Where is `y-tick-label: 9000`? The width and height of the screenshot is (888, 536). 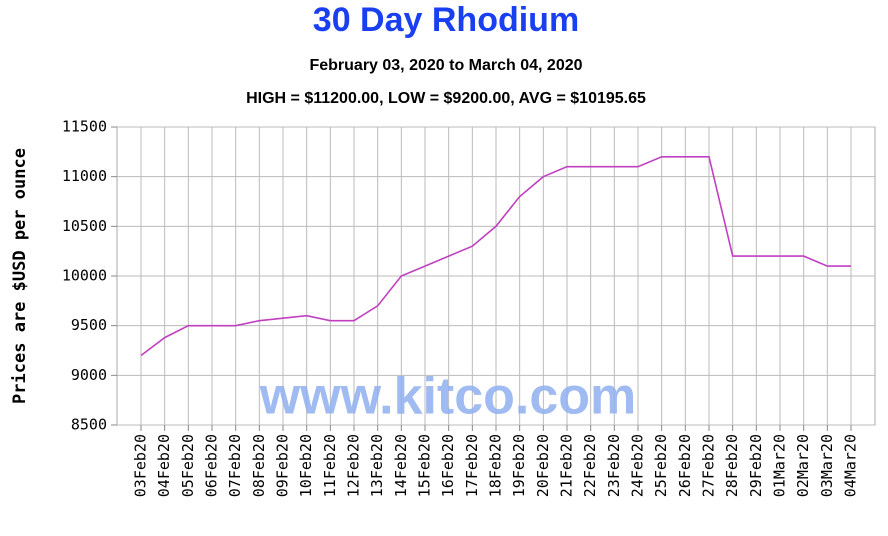 y-tick-label: 9000 is located at coordinates (89, 375).